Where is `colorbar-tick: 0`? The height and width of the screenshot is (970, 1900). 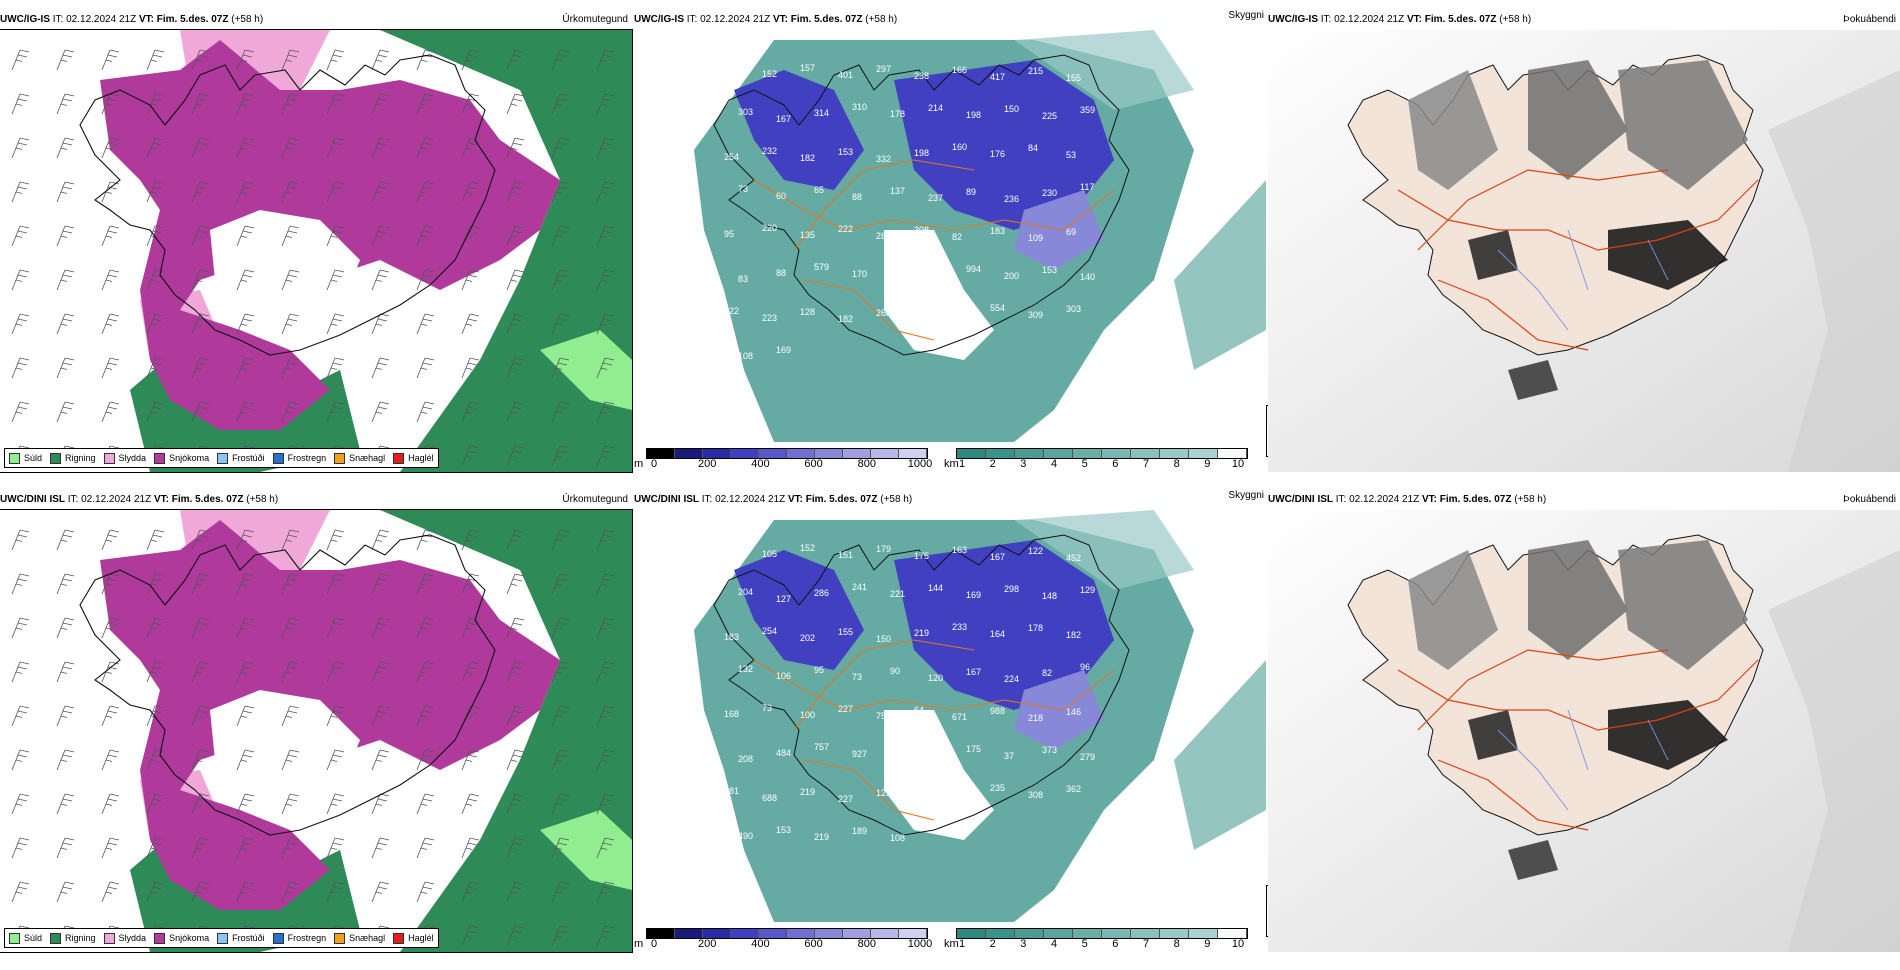 colorbar-tick: 0 is located at coordinates (654, 464).